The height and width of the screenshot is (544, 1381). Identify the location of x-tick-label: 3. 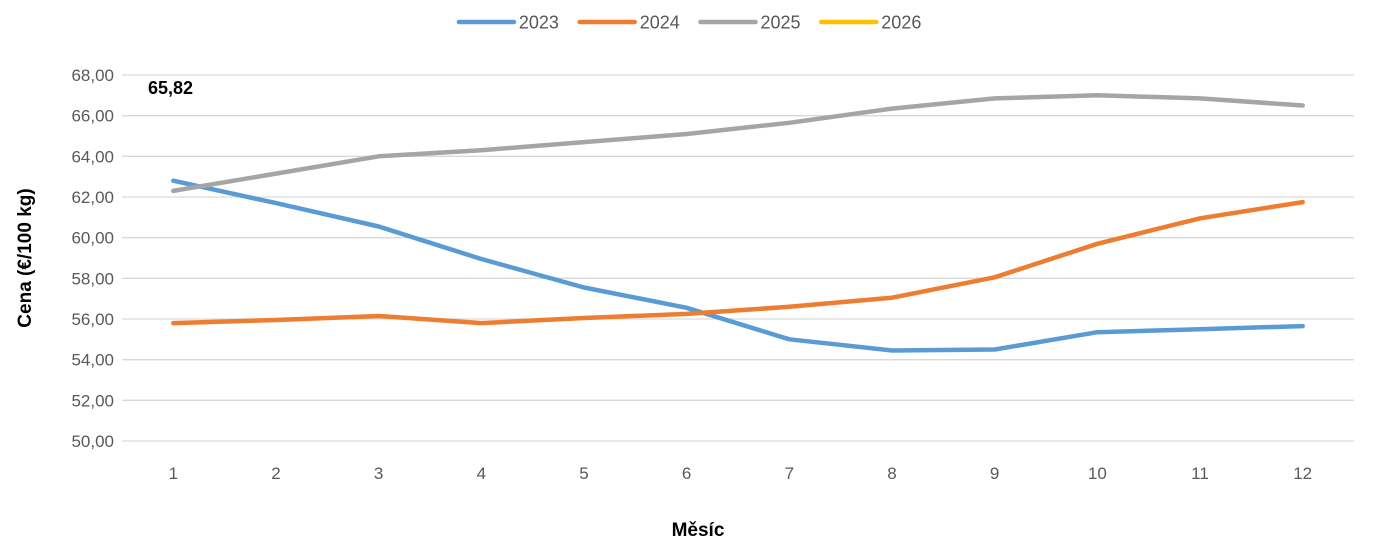
(378, 473).